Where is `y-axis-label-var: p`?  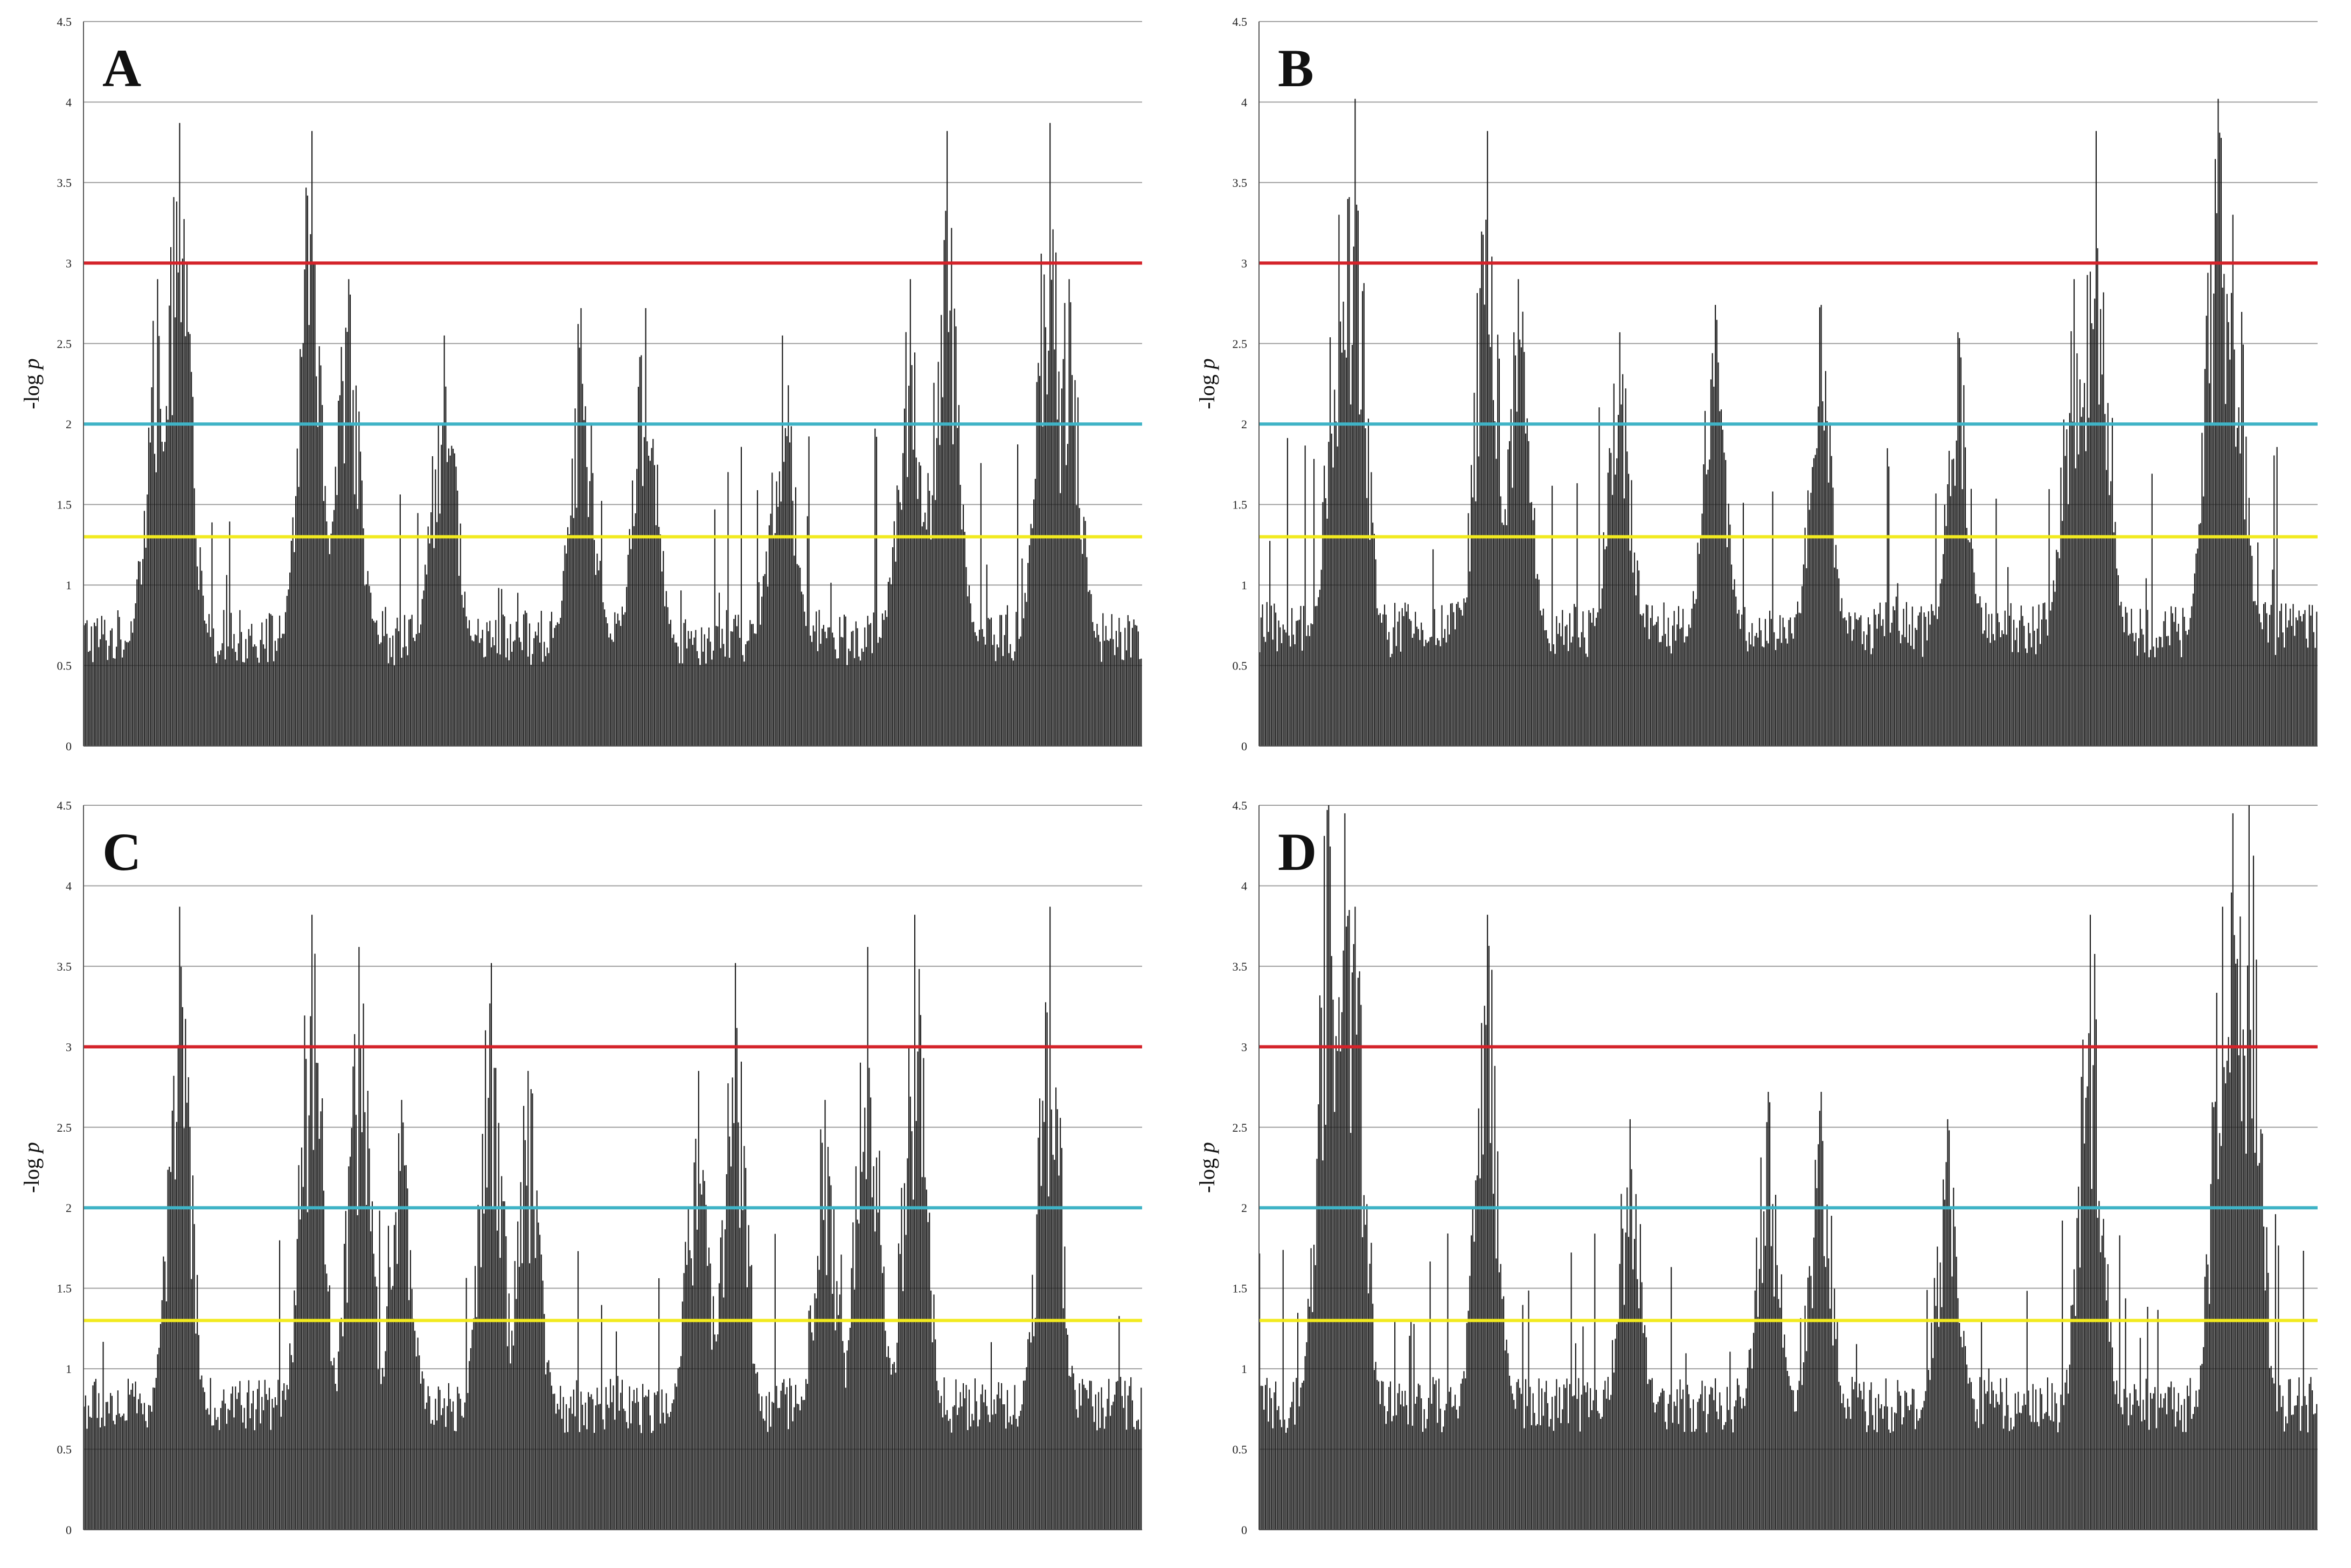
y-axis-label-var: p is located at coordinates (31, 1148).